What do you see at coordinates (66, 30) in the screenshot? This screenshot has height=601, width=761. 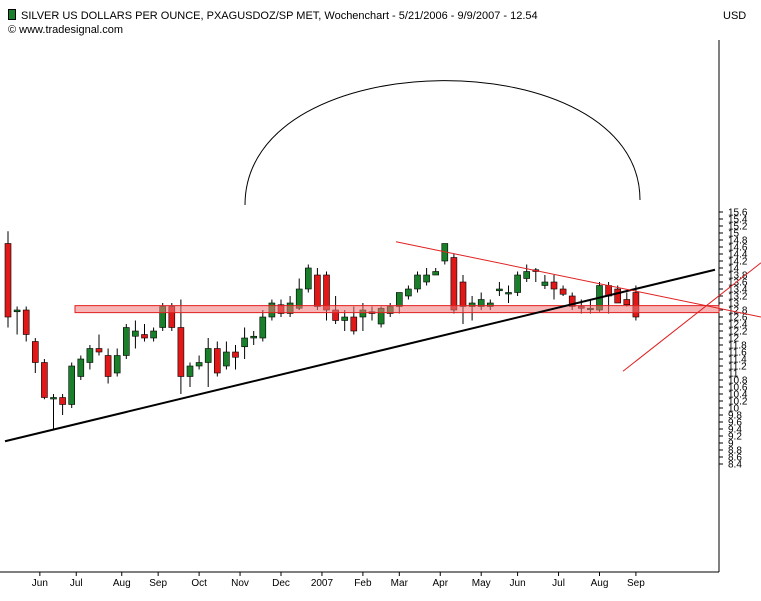 I see `copyright-notice: © www.tradesignal.com` at bounding box center [66, 30].